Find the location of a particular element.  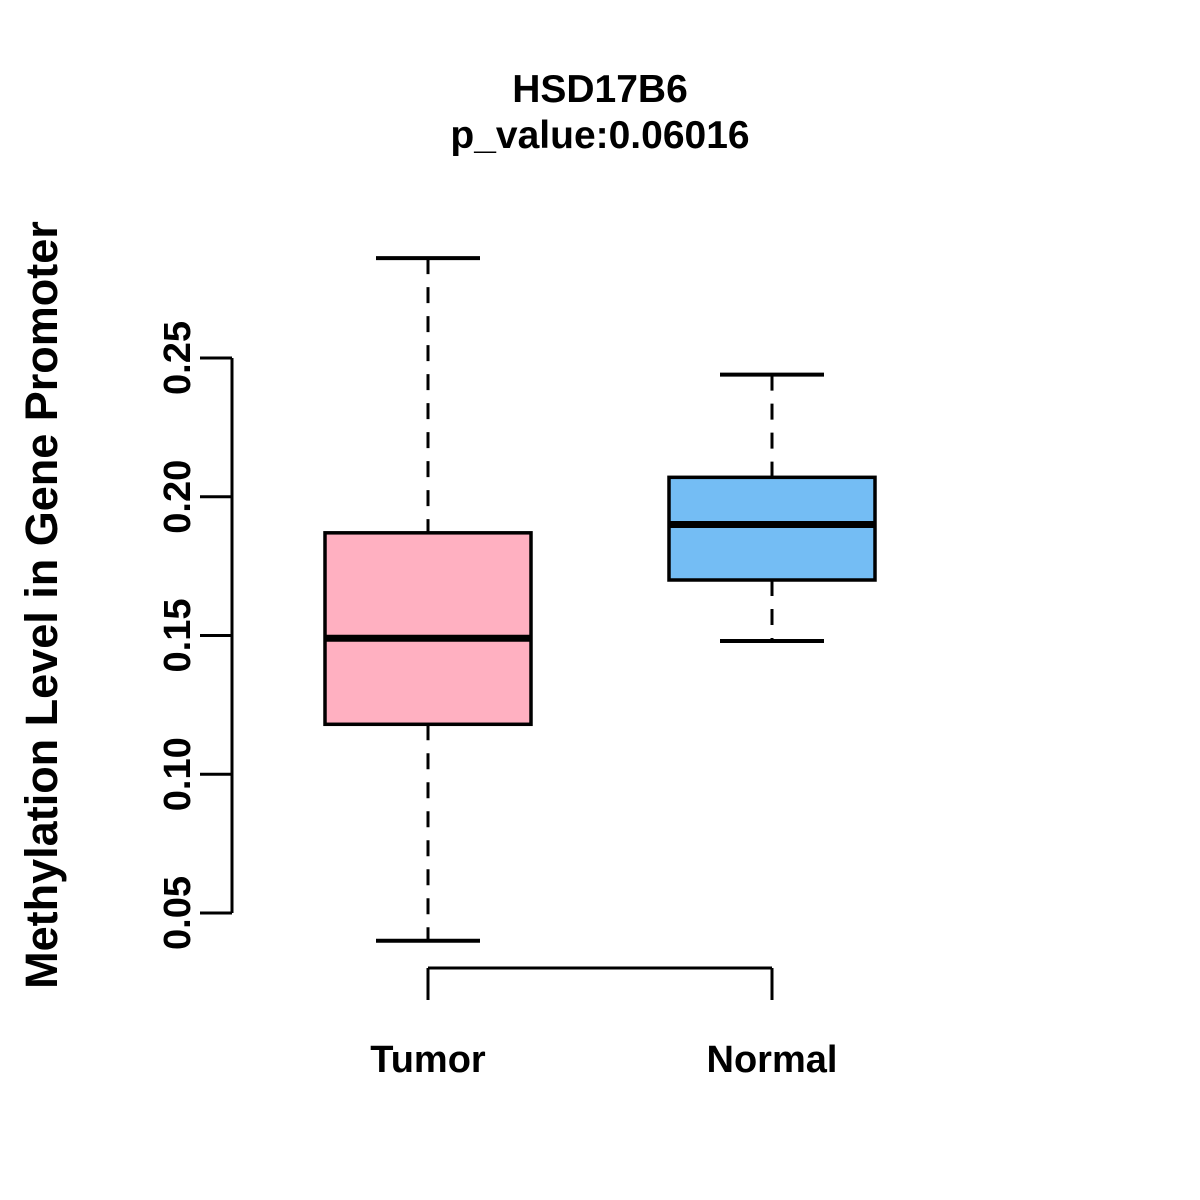

y-axis-tick-label: 0.25 is located at coordinates (178, 358).